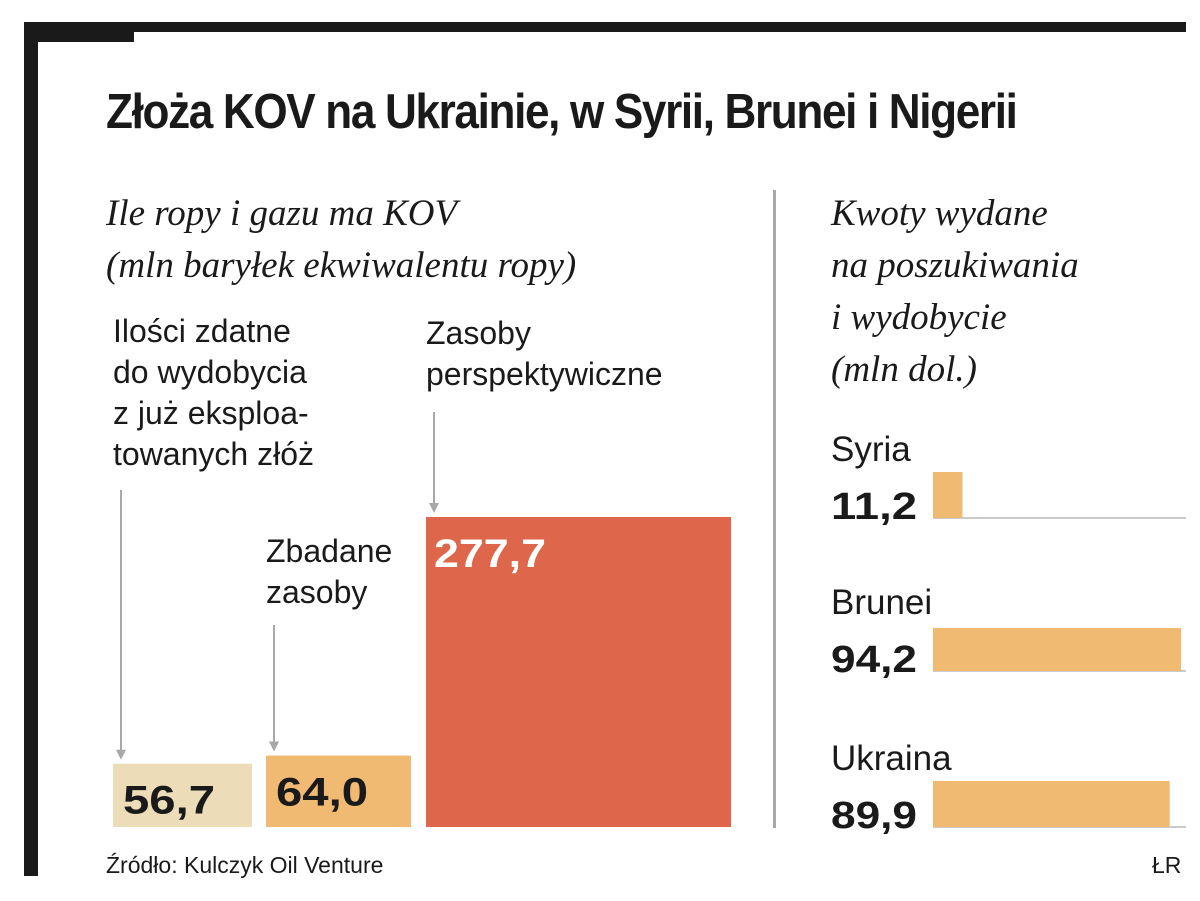  I want to click on category-label-3-line-2: perspektywiczne, so click(544, 374).